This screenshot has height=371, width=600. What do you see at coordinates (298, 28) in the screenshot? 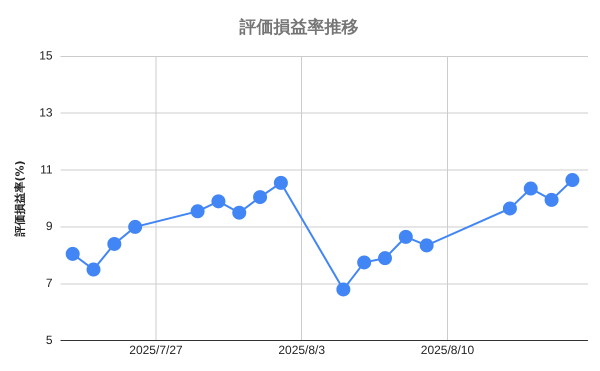
I see `chart-title: 評価損益率推移` at bounding box center [298, 28].